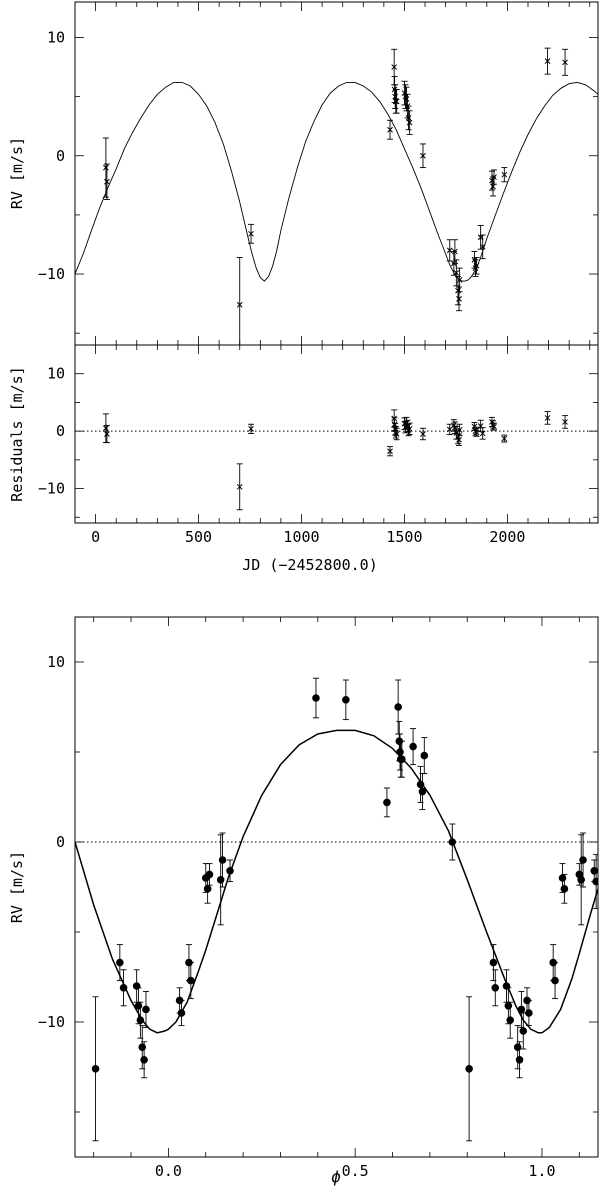  I want to click on residuals-y-tick-label: 0, so click(60, 431).